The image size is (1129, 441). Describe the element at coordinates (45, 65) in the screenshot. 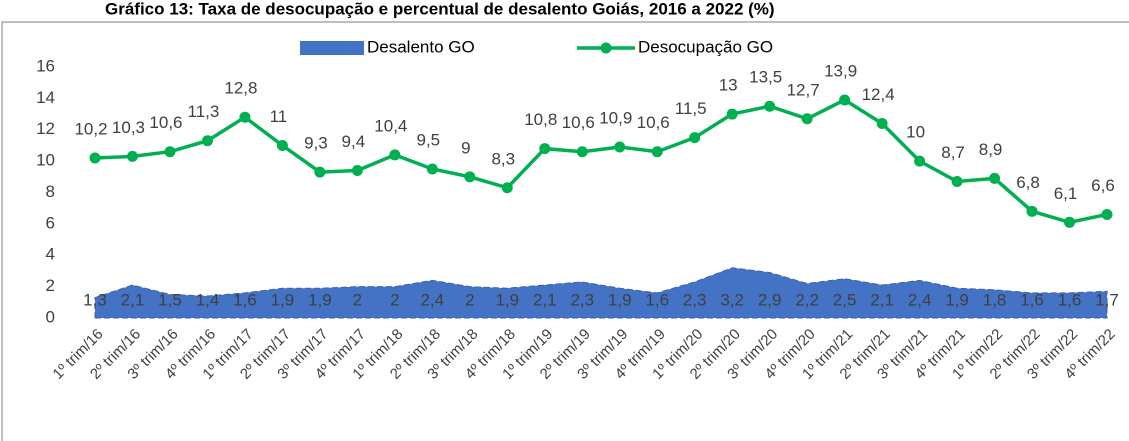

I see `y-tick-label: 16` at that location.